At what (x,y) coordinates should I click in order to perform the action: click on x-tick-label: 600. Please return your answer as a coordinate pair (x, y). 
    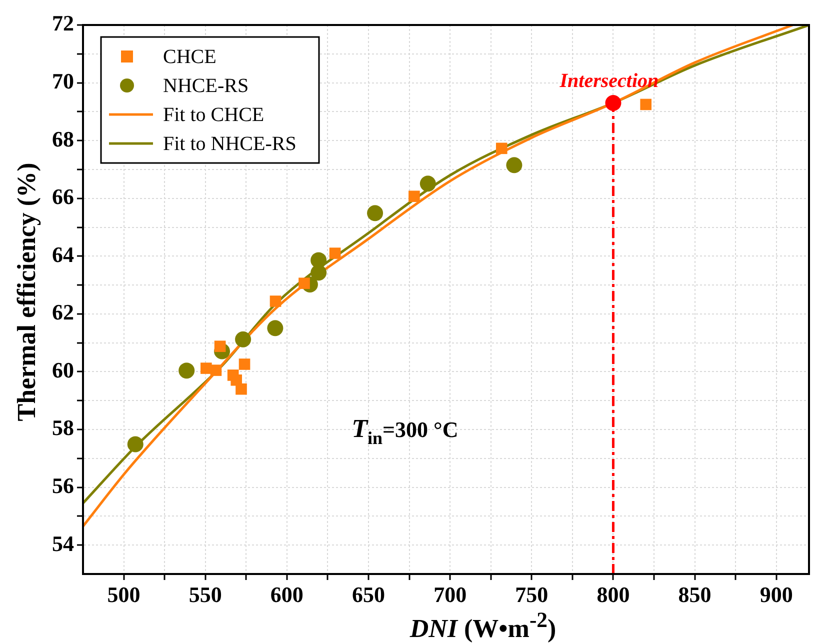
    Looking at the image, I should click on (287, 594).